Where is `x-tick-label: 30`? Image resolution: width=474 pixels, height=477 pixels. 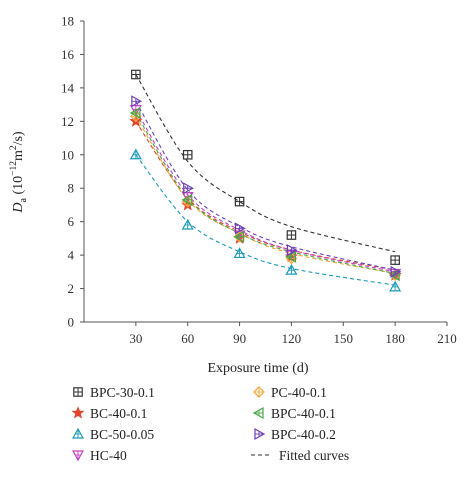 x-tick-label: 30 is located at coordinates (135, 338).